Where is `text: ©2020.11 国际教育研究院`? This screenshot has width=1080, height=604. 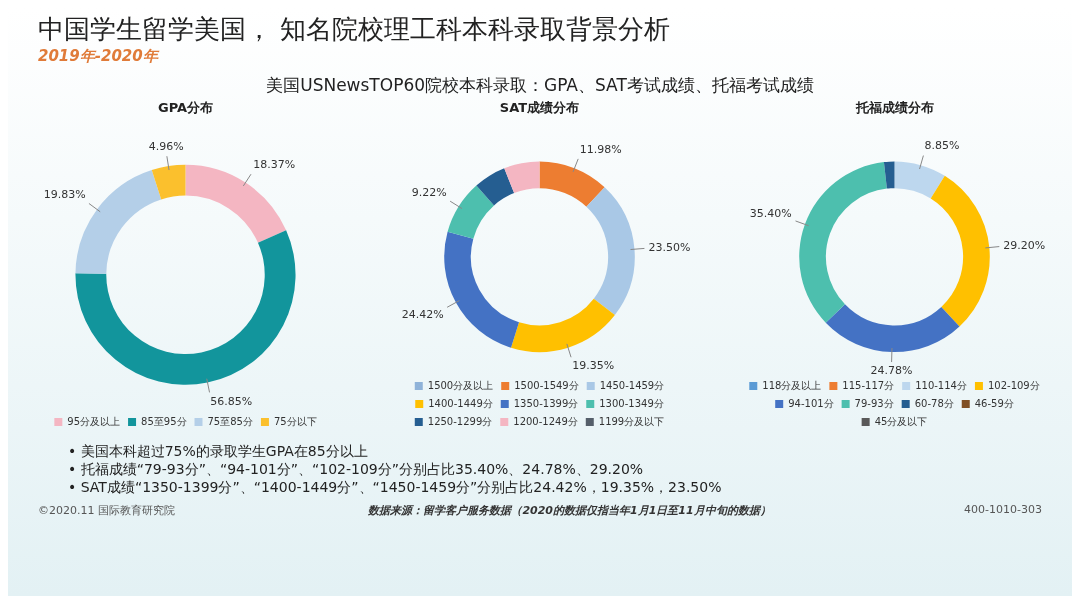
text: ©2020.11 国际教育研究院 is located at coordinates (106, 510).